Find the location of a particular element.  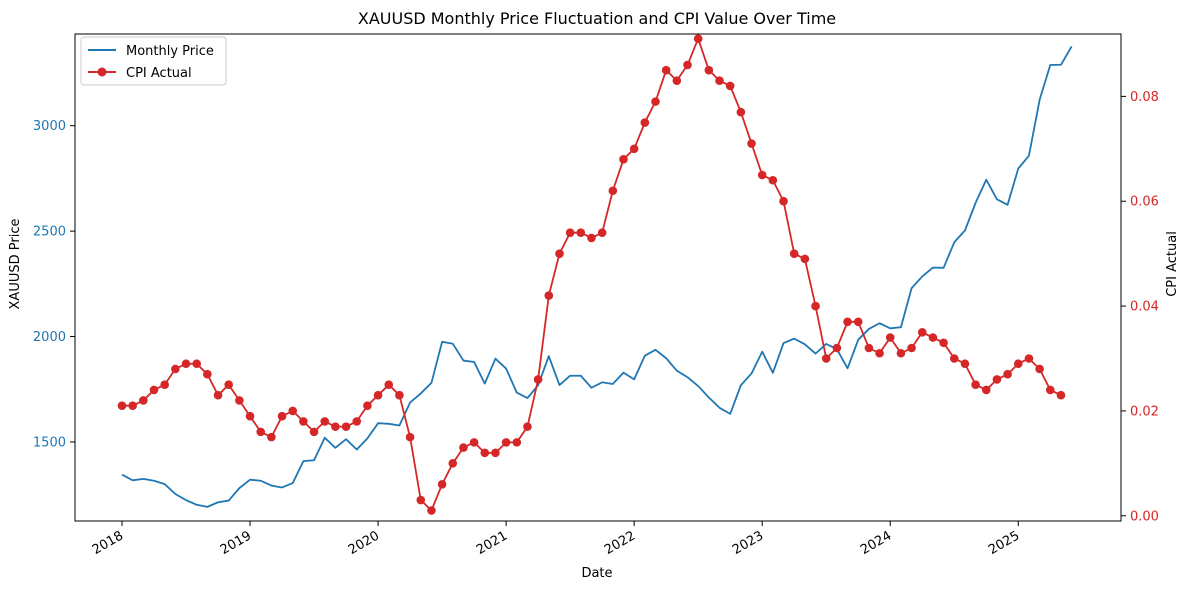

x-tick-label: 2018 is located at coordinates (108, 543).